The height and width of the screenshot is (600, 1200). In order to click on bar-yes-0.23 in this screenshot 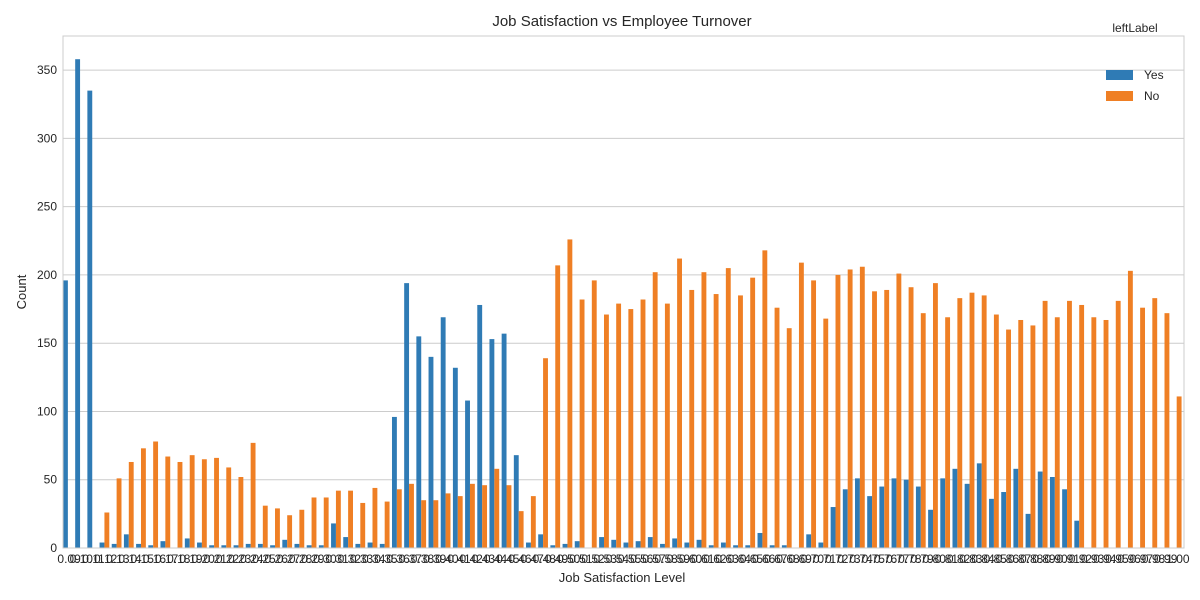, I will do `click(236, 546)`.